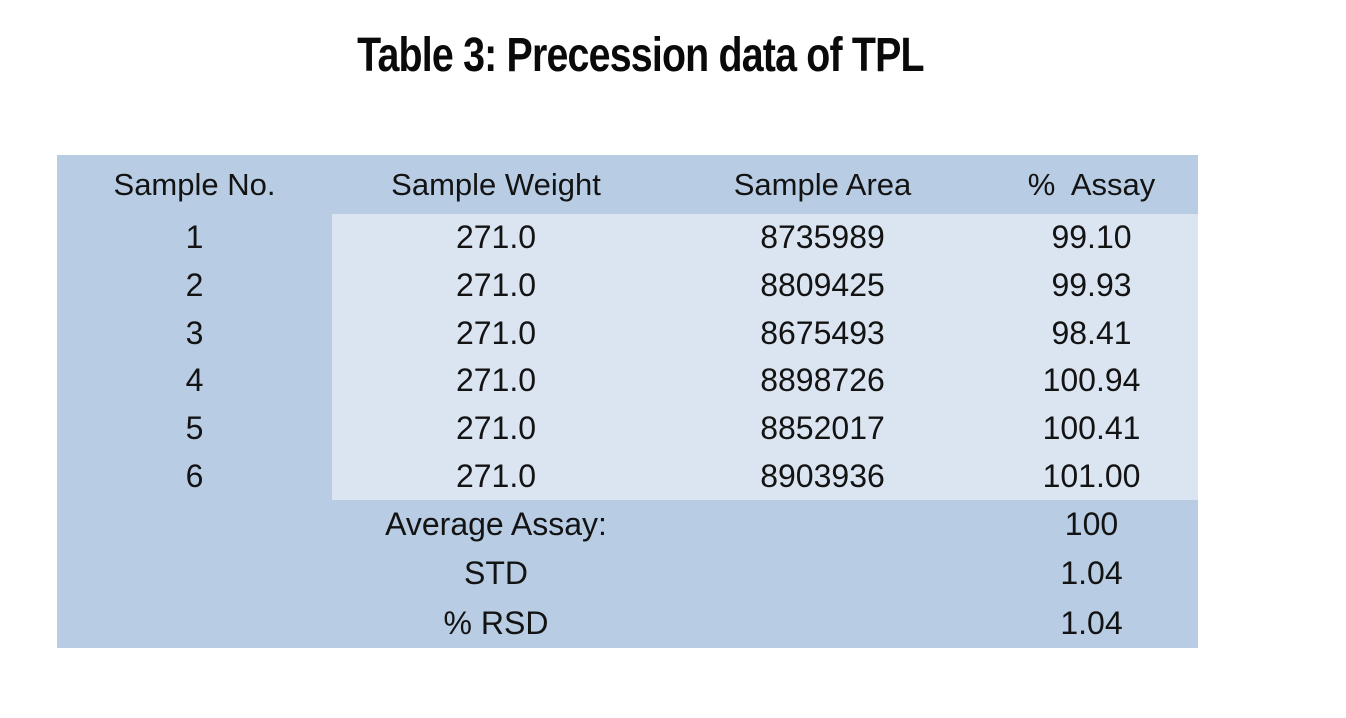 This screenshot has height=718, width=1346. Describe the element at coordinates (1091, 475) in the screenshot. I see `cell-assay: 101.00` at that location.